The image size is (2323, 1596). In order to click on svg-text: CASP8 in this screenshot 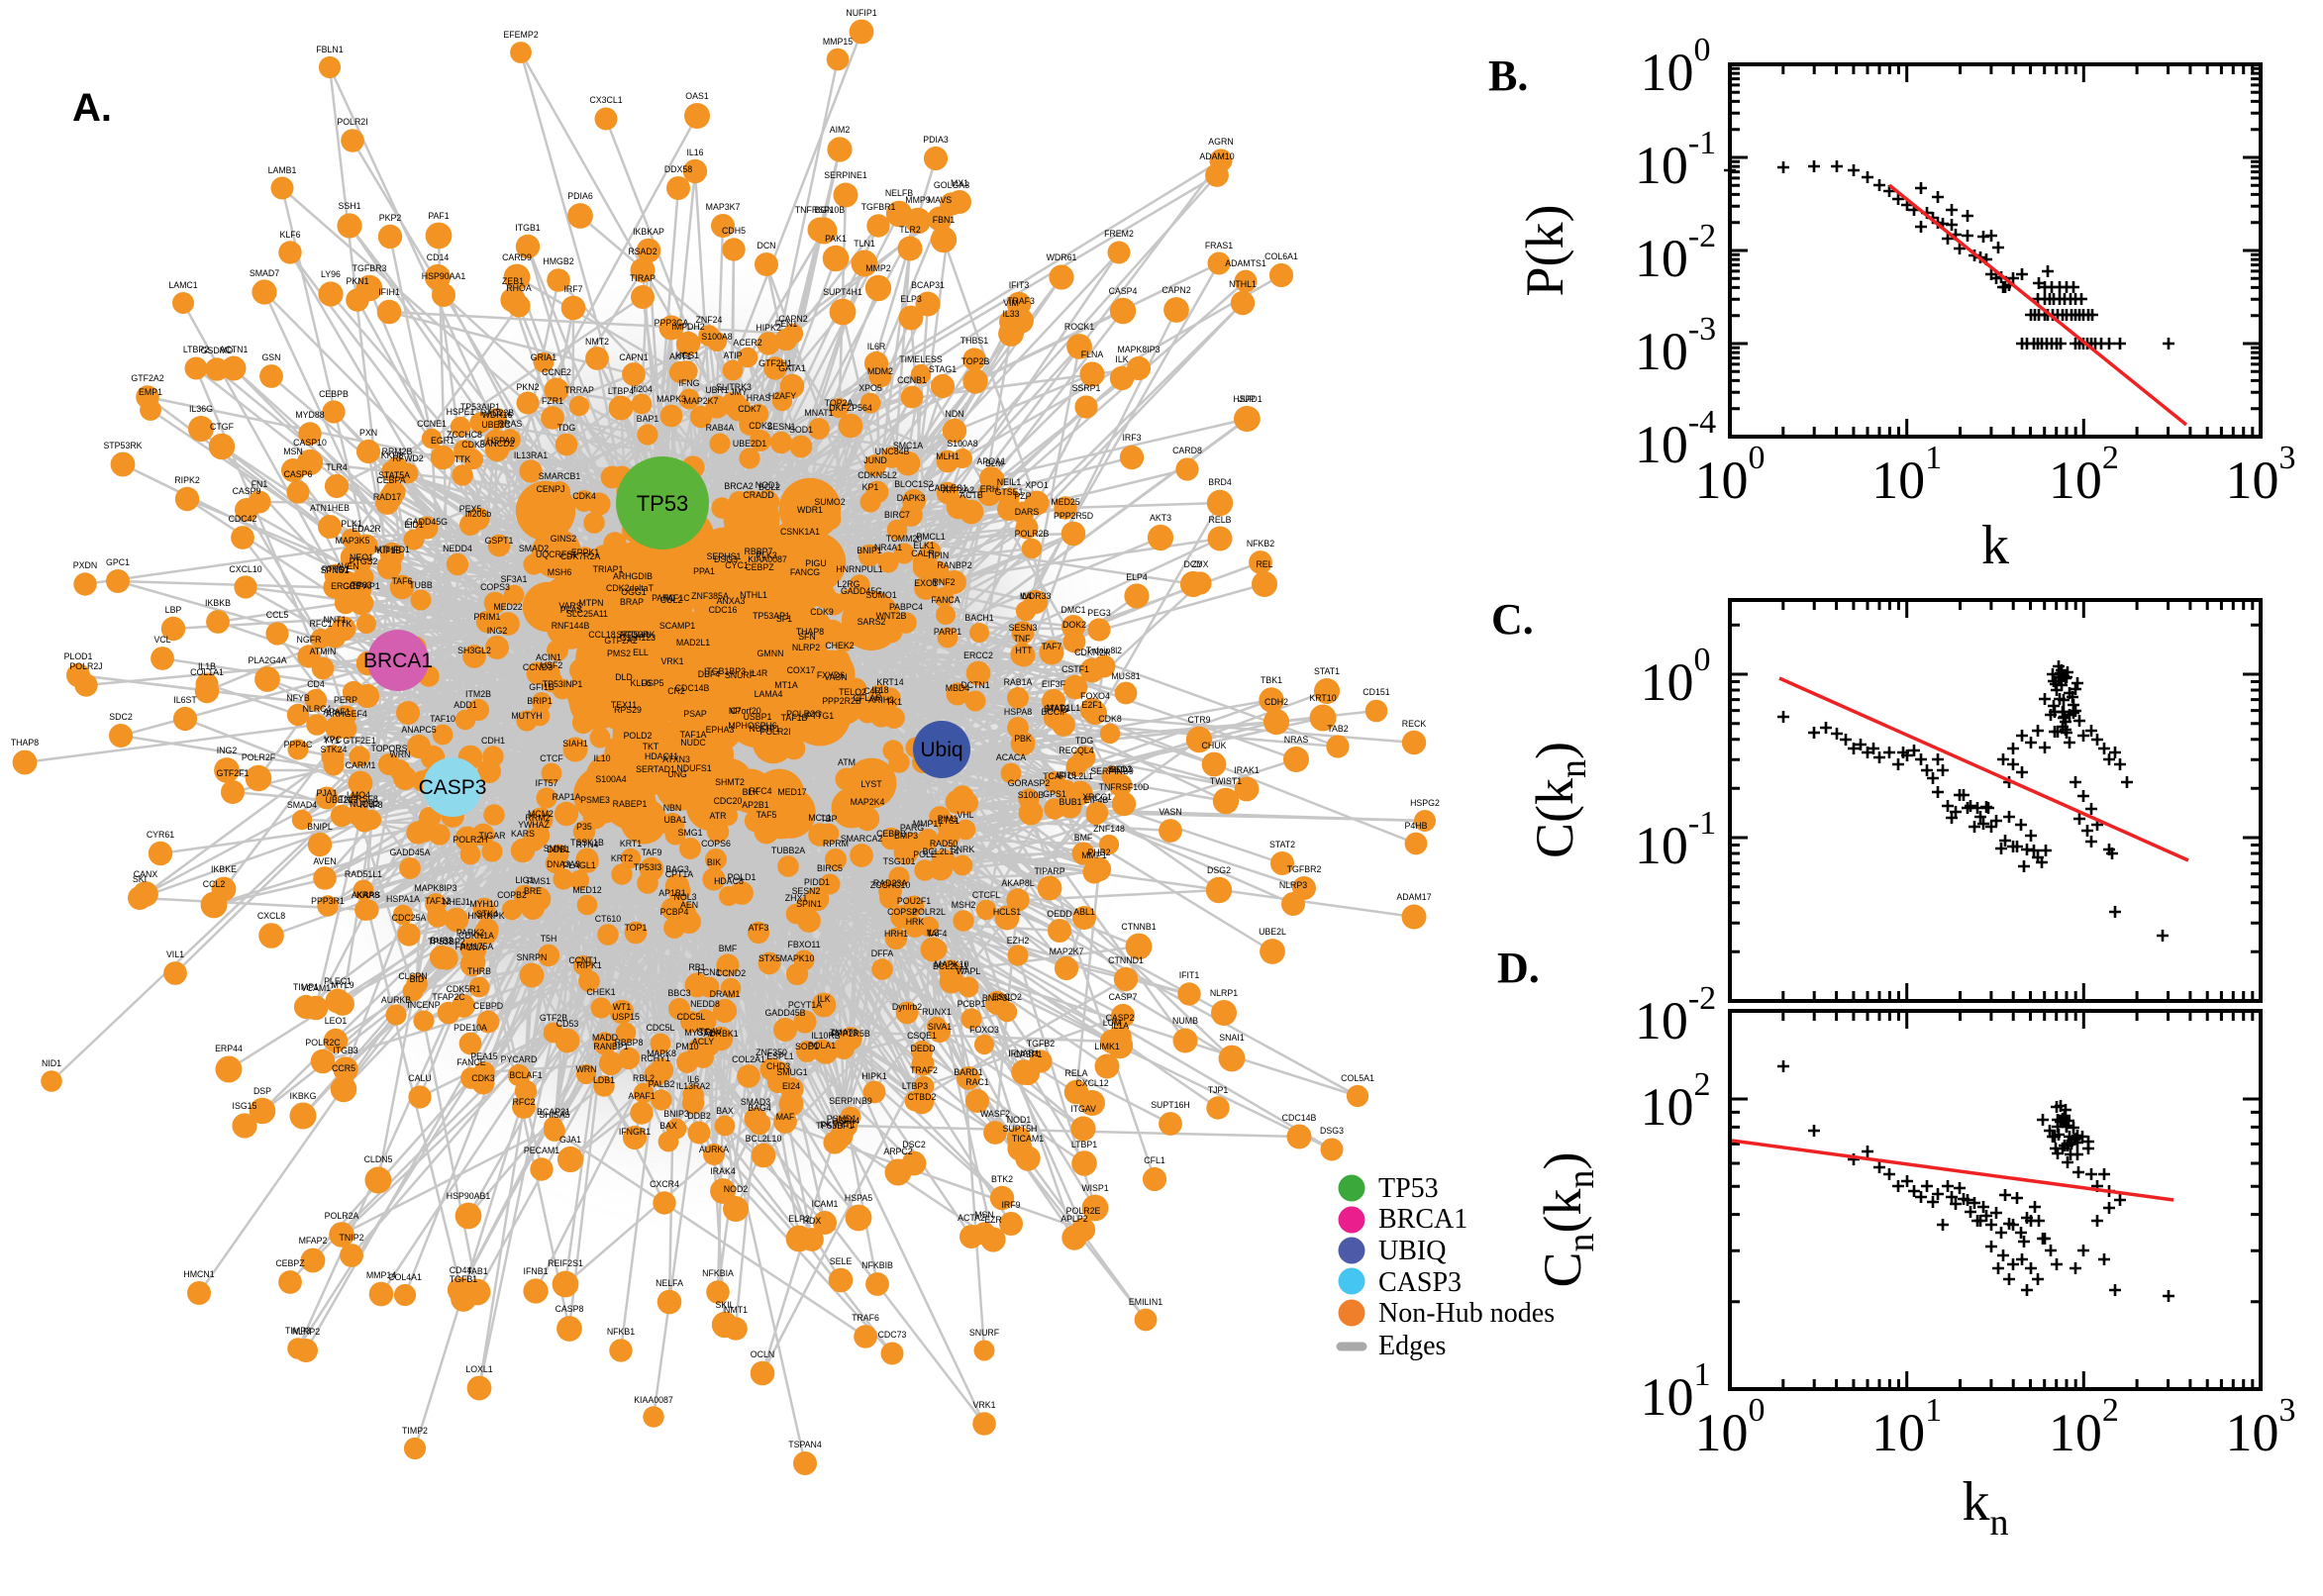, I will do `click(570, 1309)`.